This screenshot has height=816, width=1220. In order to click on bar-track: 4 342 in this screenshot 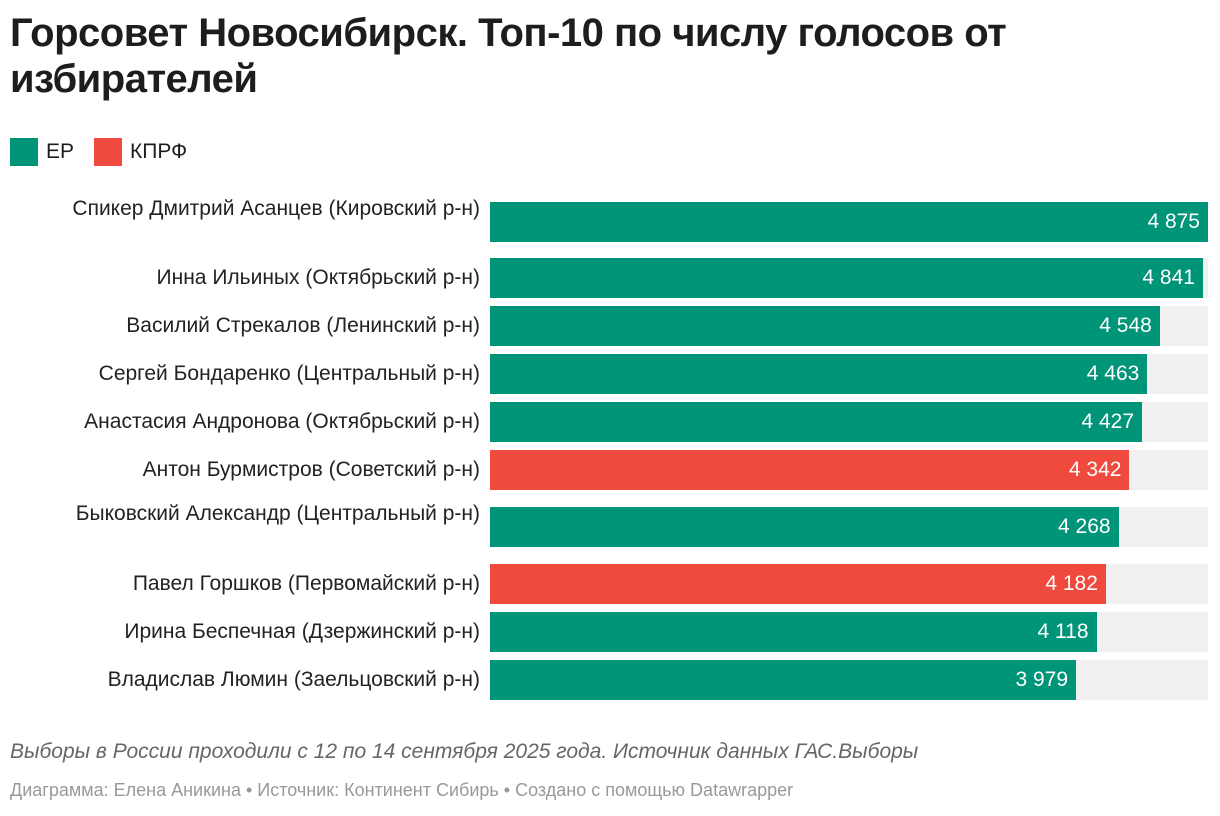, I will do `click(849, 470)`.